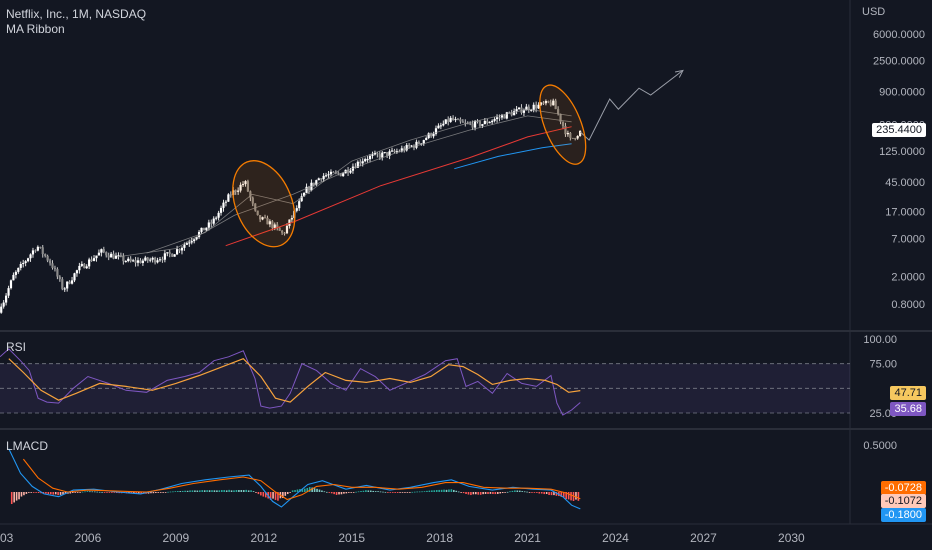  Describe the element at coordinates (16, 347) in the screenshot. I see `rsi-label: RSI` at that location.